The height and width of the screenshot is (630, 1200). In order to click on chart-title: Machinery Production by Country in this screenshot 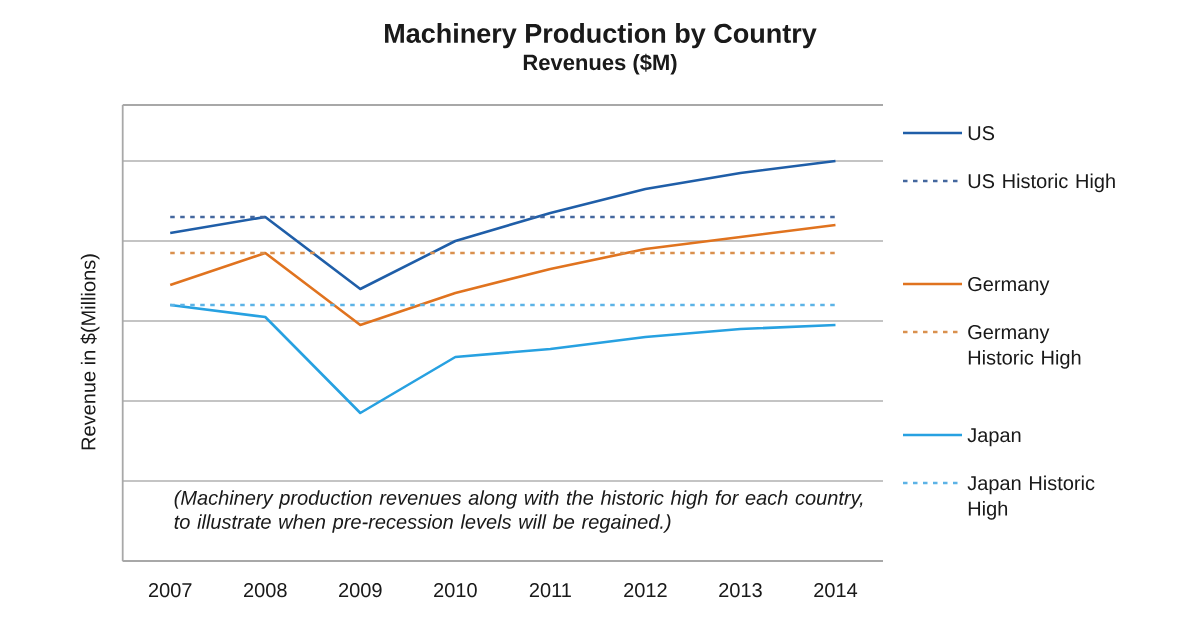, I will do `click(601, 36)`.